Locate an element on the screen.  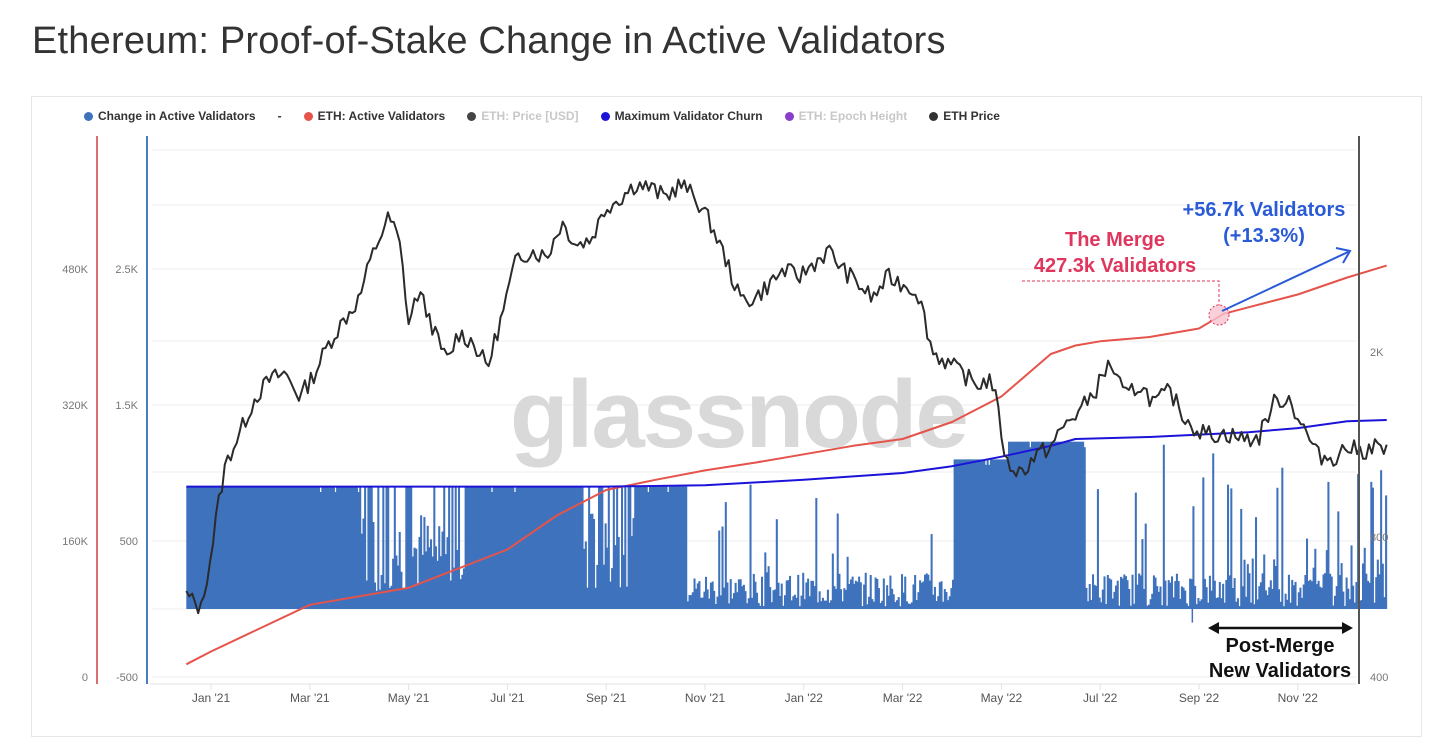
legend-item-maximum-validator-churn: Maximum Validator Churn is located at coordinates (681, 116).